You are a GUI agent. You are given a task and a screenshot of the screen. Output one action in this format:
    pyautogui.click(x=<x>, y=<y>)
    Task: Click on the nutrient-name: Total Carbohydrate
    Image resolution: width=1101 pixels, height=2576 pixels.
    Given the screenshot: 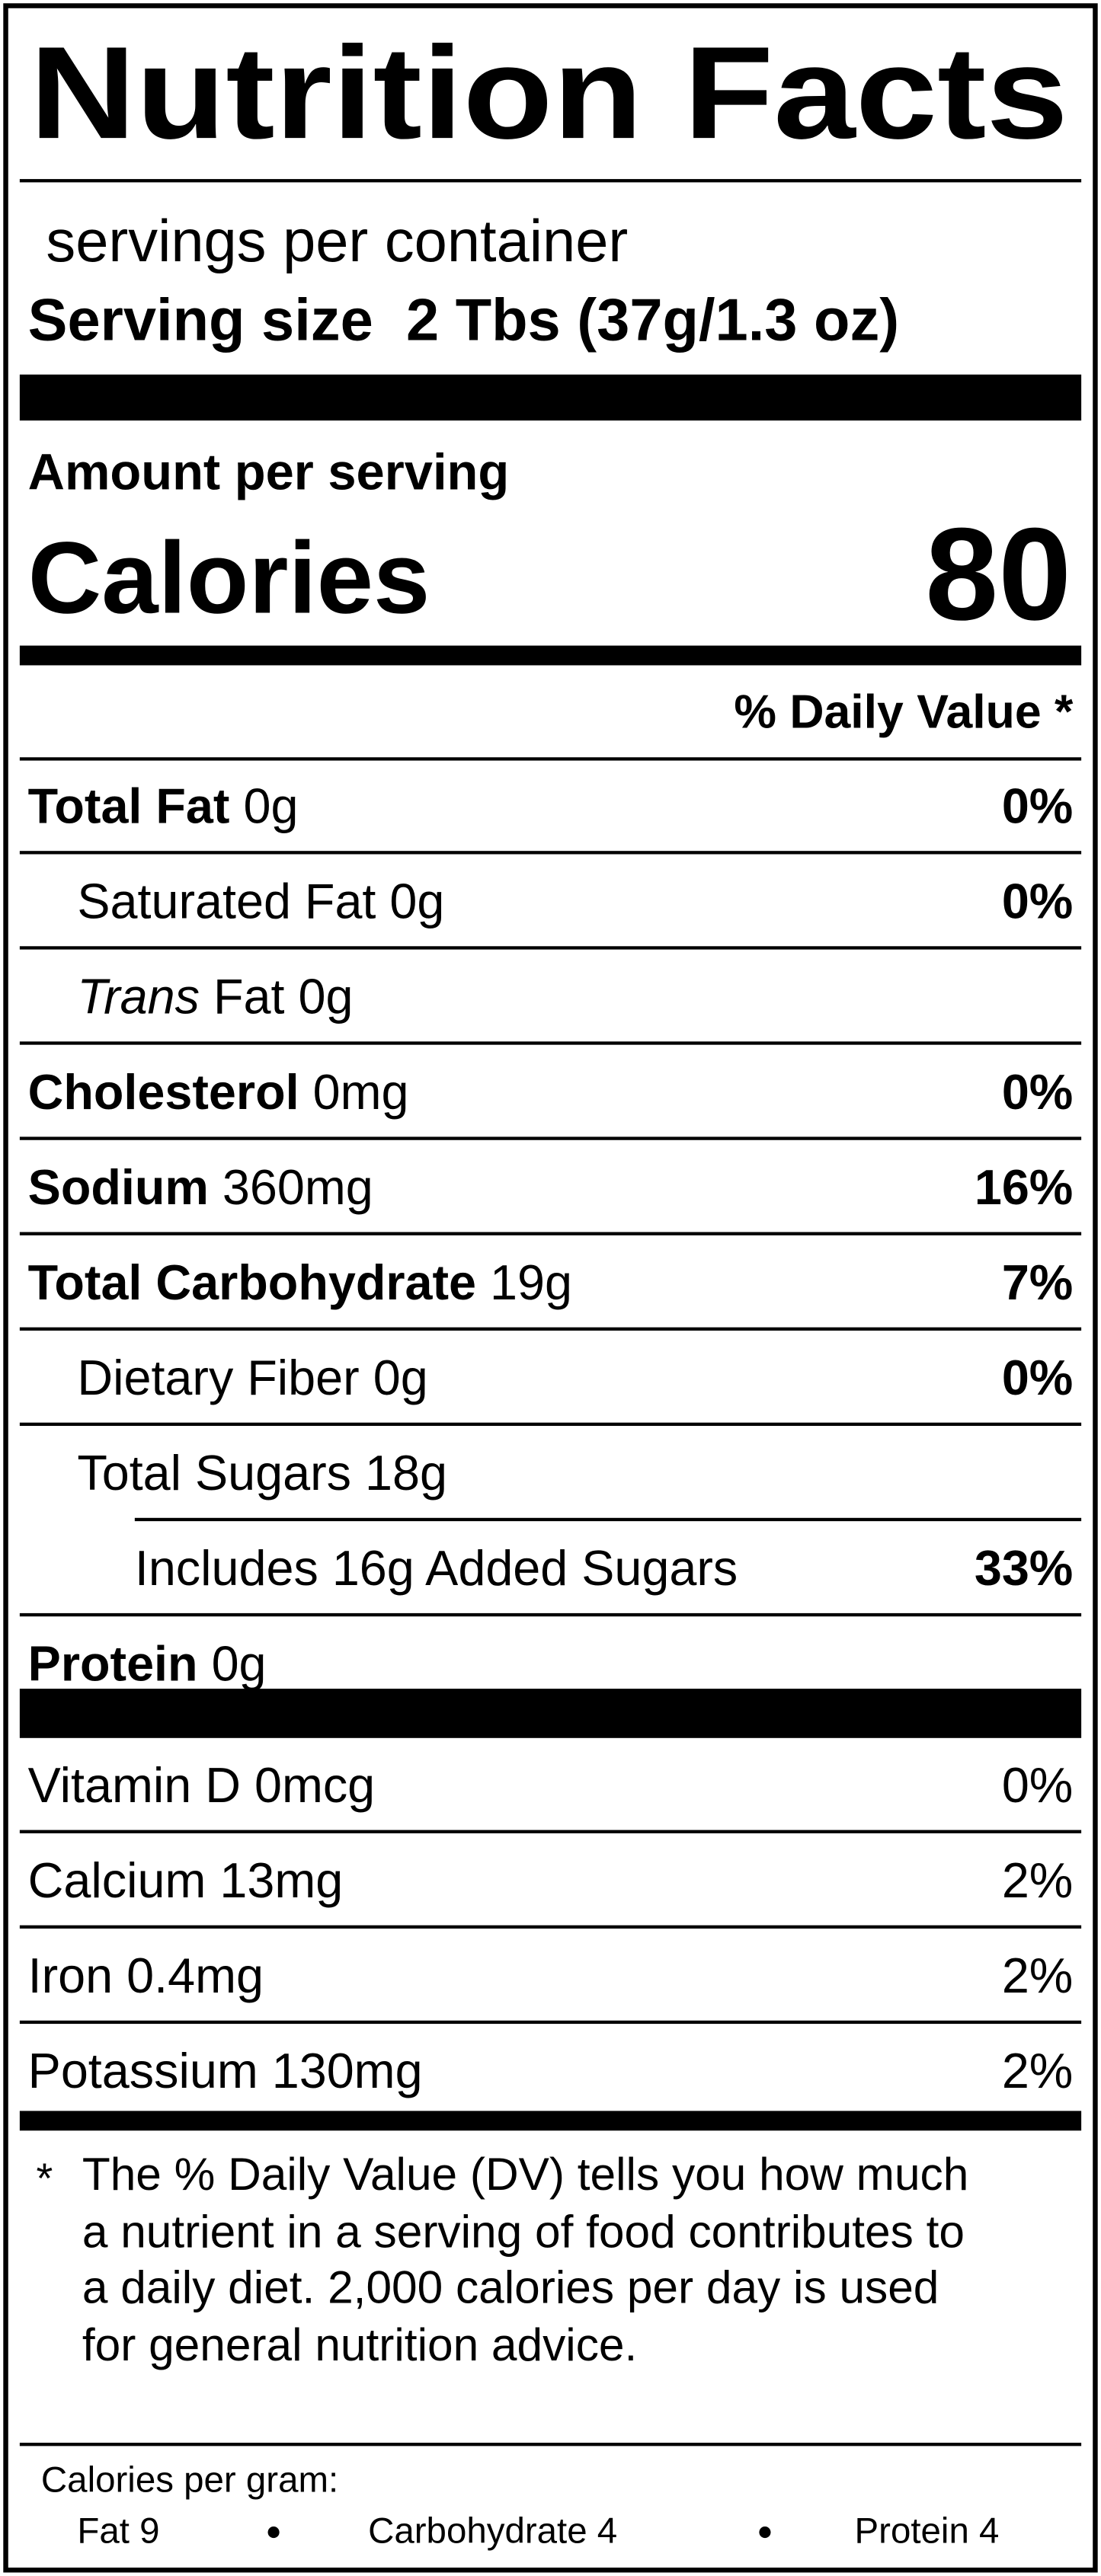 What is the action you would take?
    pyautogui.click(x=252, y=1284)
    